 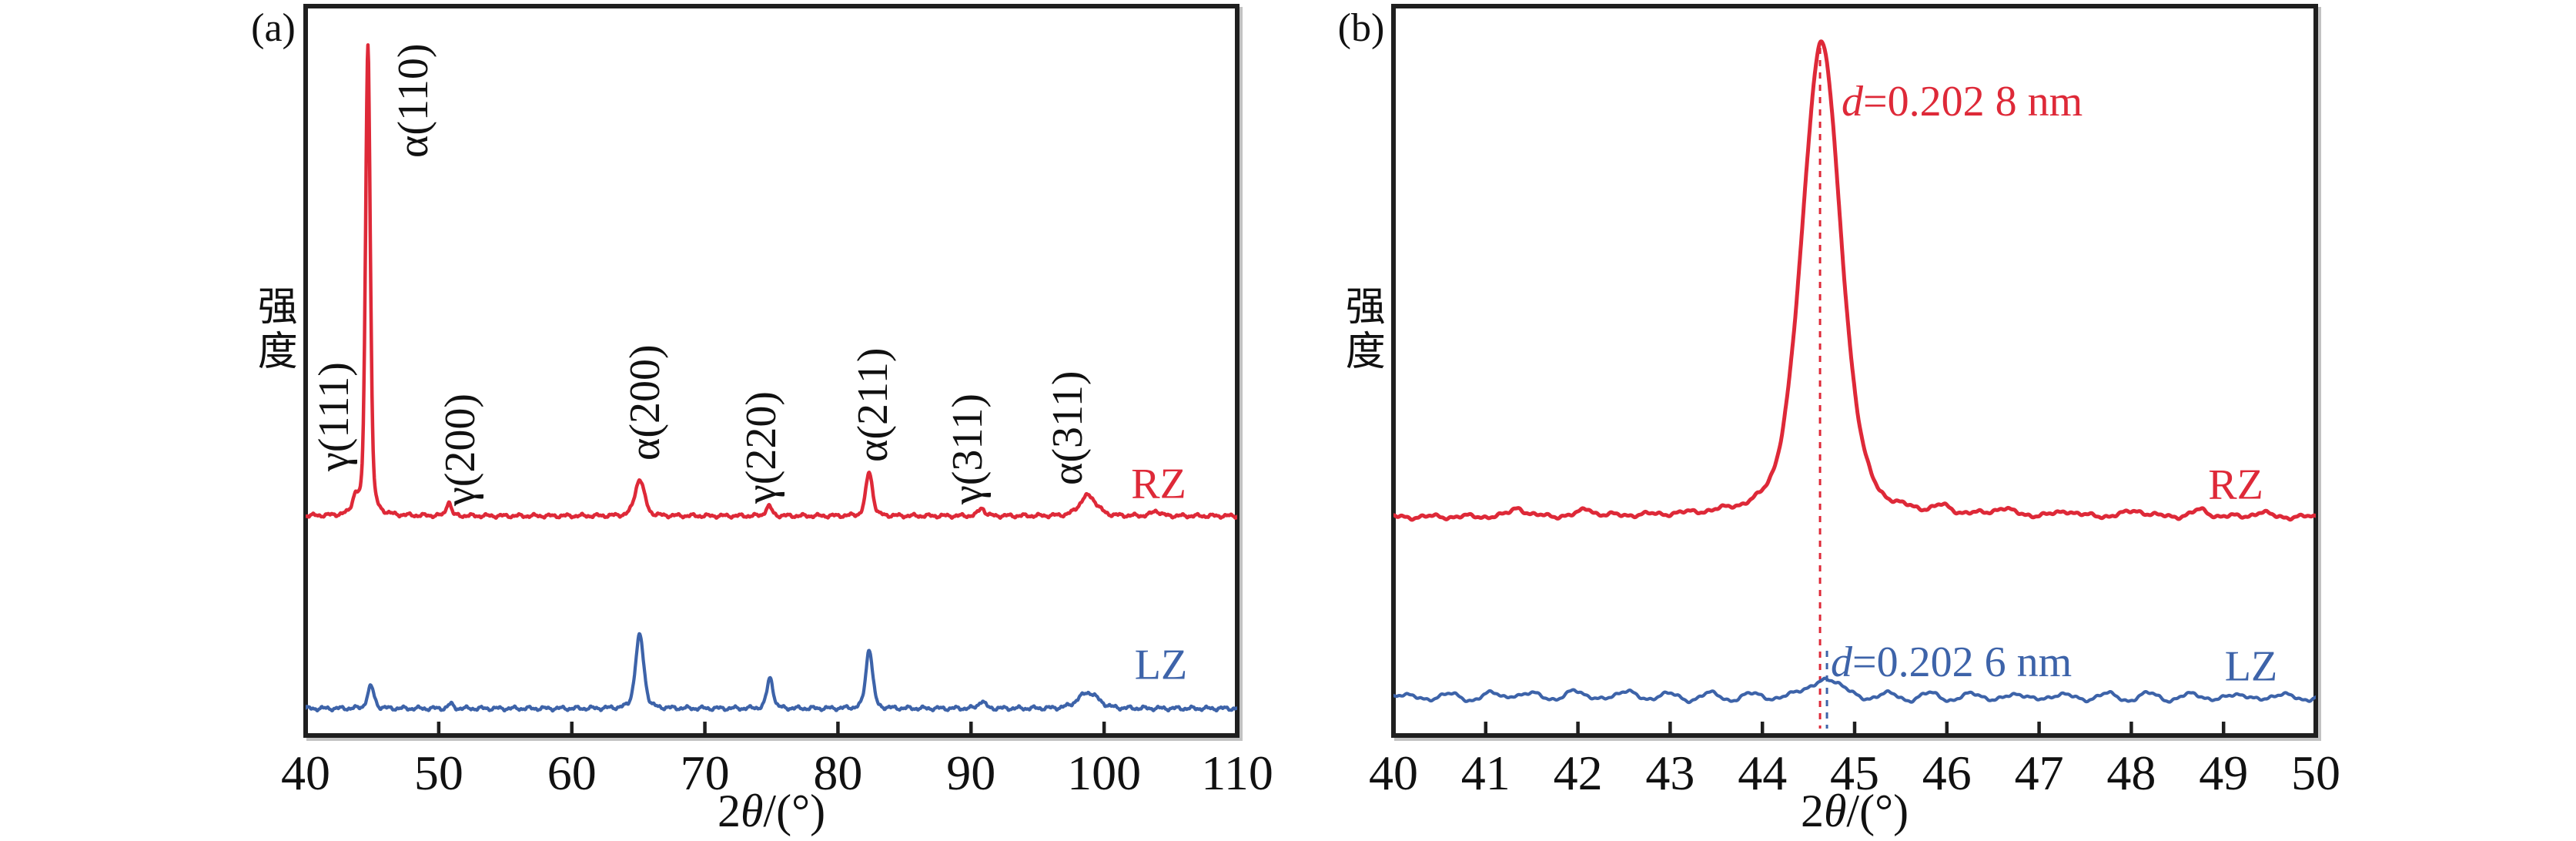 I want to click on x-tick-label-40-b: 40, so click(x=1394, y=773).